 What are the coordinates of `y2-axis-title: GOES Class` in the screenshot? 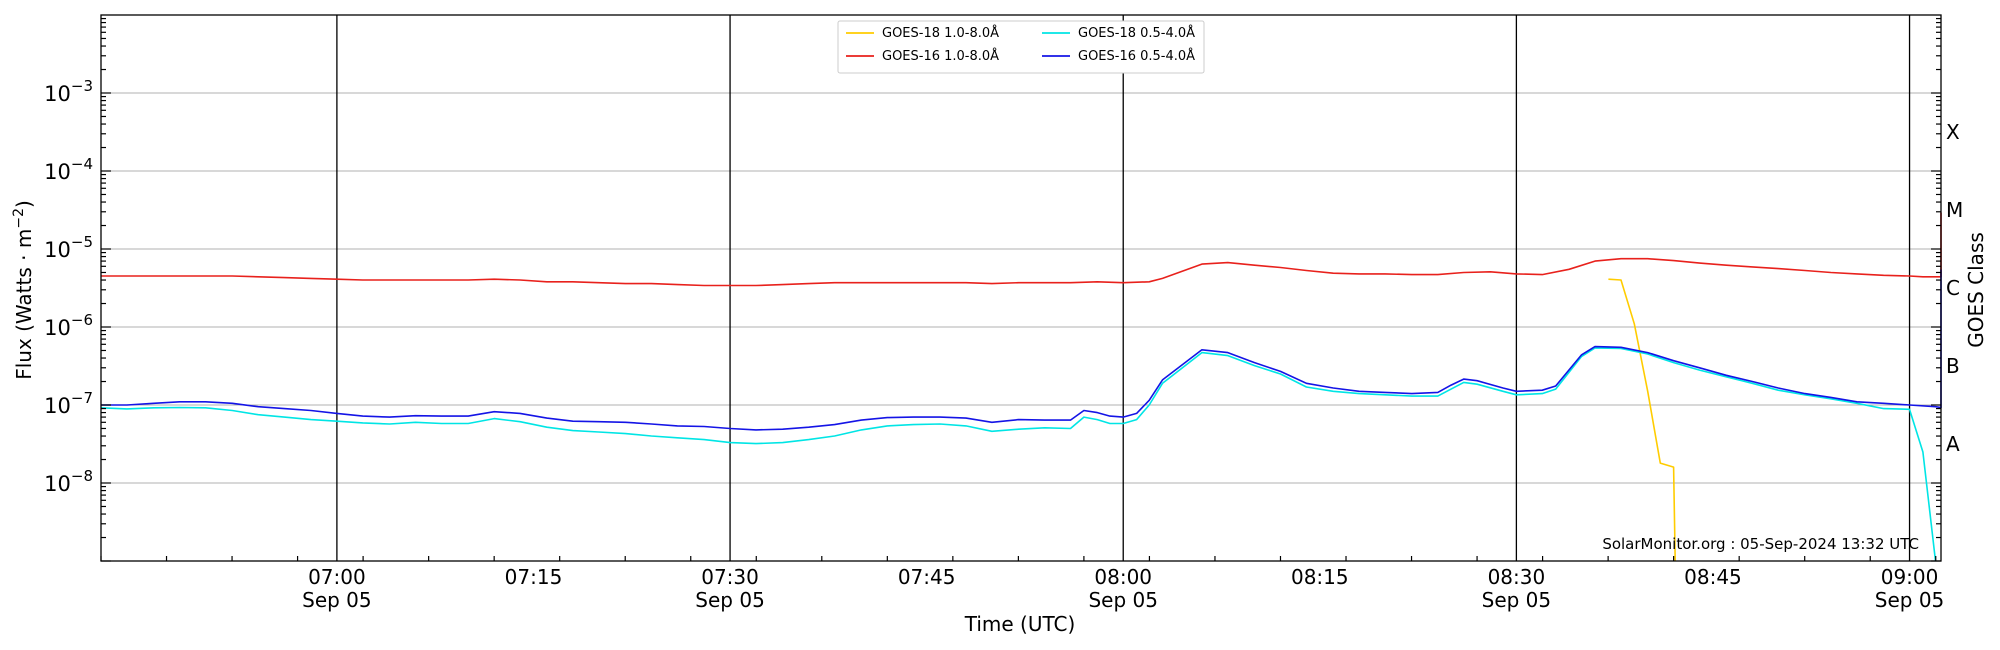 It's located at (1976, 290).